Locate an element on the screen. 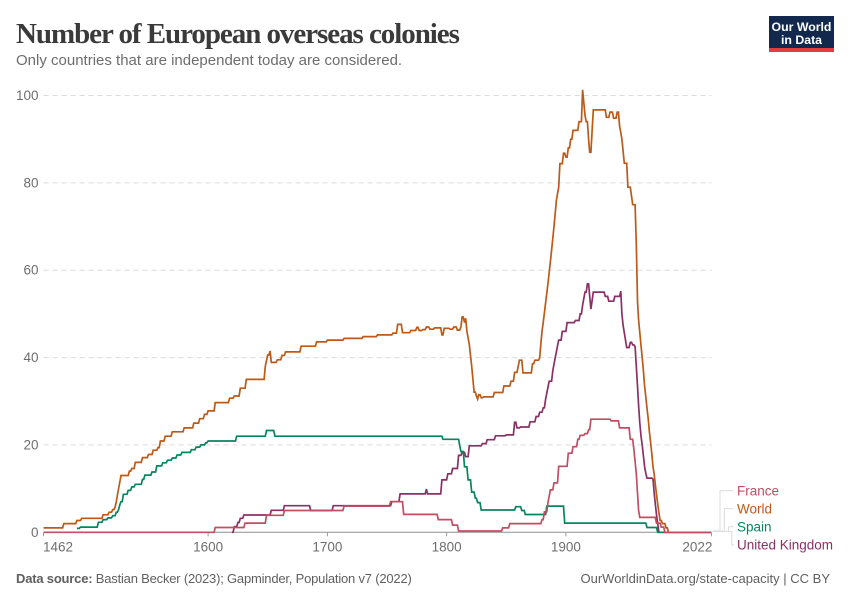 The image size is (850, 600). svg-text: 1800 is located at coordinates (447, 547).